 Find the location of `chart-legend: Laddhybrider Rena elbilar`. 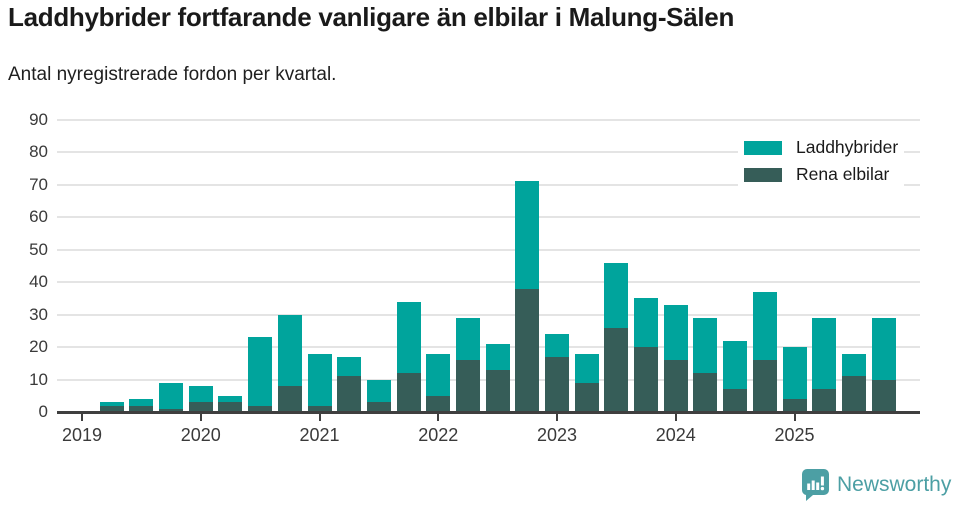

chart-legend: Laddhybrider Rena elbilar is located at coordinates (821, 162).